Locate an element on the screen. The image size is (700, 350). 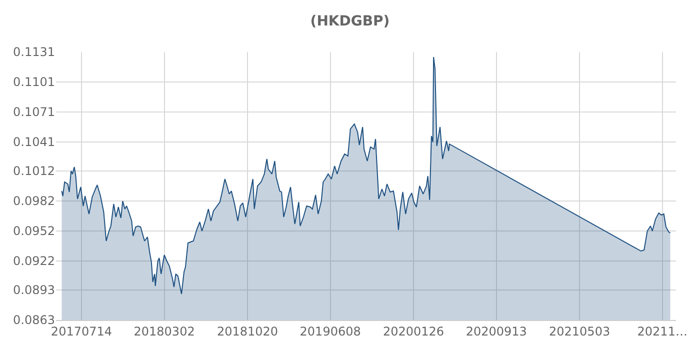
x-tick-label: 20200126 is located at coordinates (413, 331).